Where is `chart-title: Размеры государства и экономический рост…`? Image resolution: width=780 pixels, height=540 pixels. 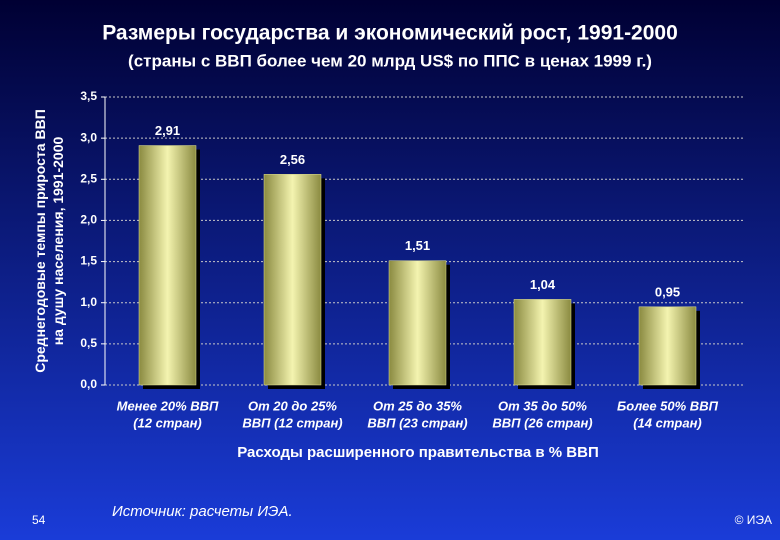 chart-title: Размеры государства и экономический рост… is located at coordinates (390, 33).